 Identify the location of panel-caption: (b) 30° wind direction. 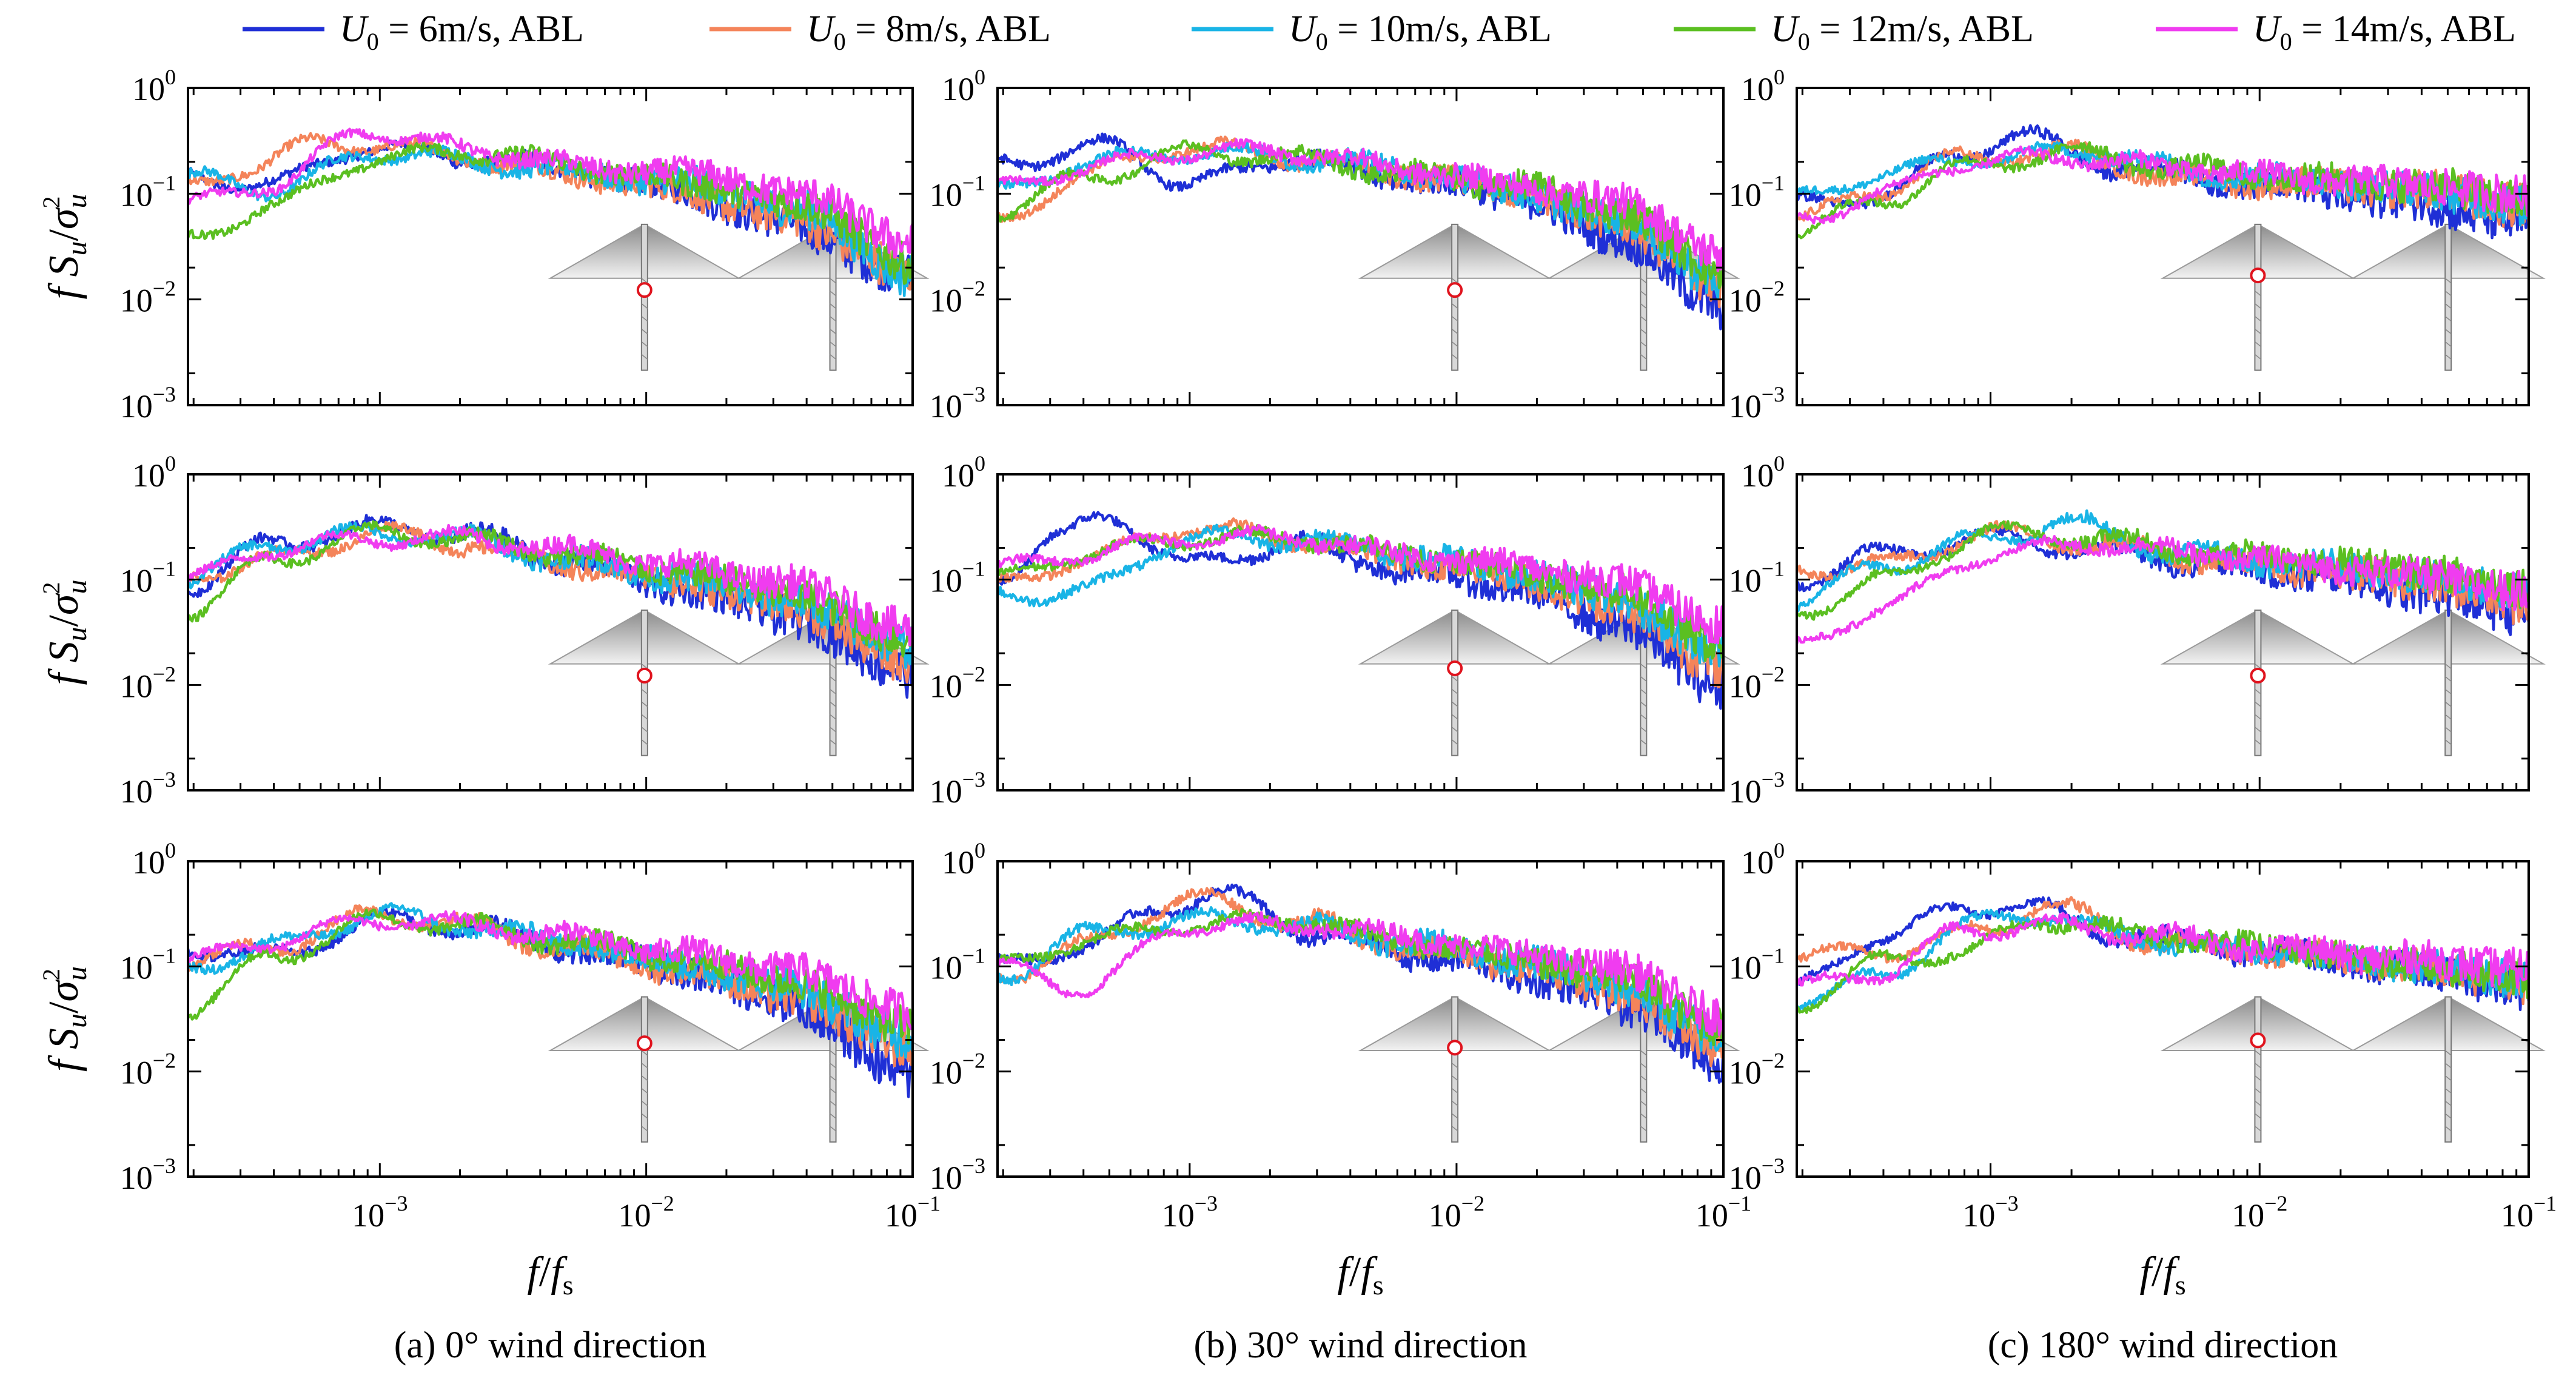
(1361, 1345).